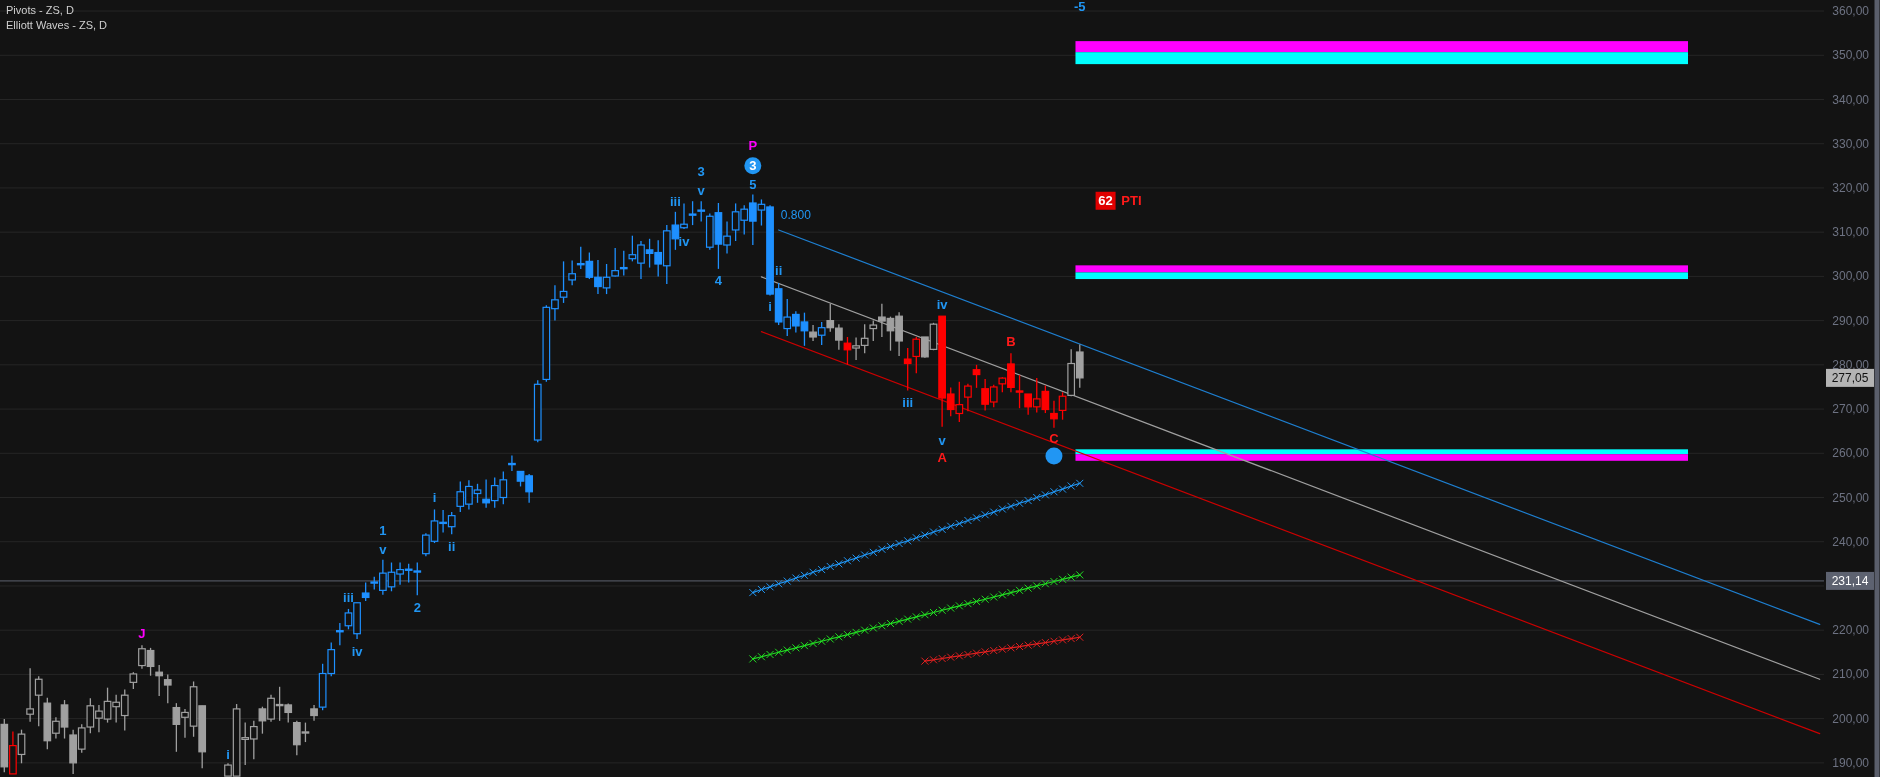 The image size is (1880, 777). What do you see at coordinates (1851, 674) in the screenshot?
I see `y-tick-label: 210,00` at bounding box center [1851, 674].